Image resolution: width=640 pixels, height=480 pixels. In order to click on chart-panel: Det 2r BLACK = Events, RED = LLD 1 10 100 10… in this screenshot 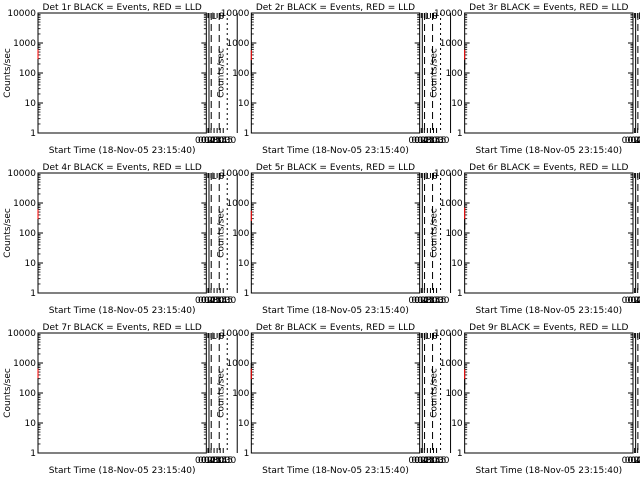, I will do `click(334, 79)`.